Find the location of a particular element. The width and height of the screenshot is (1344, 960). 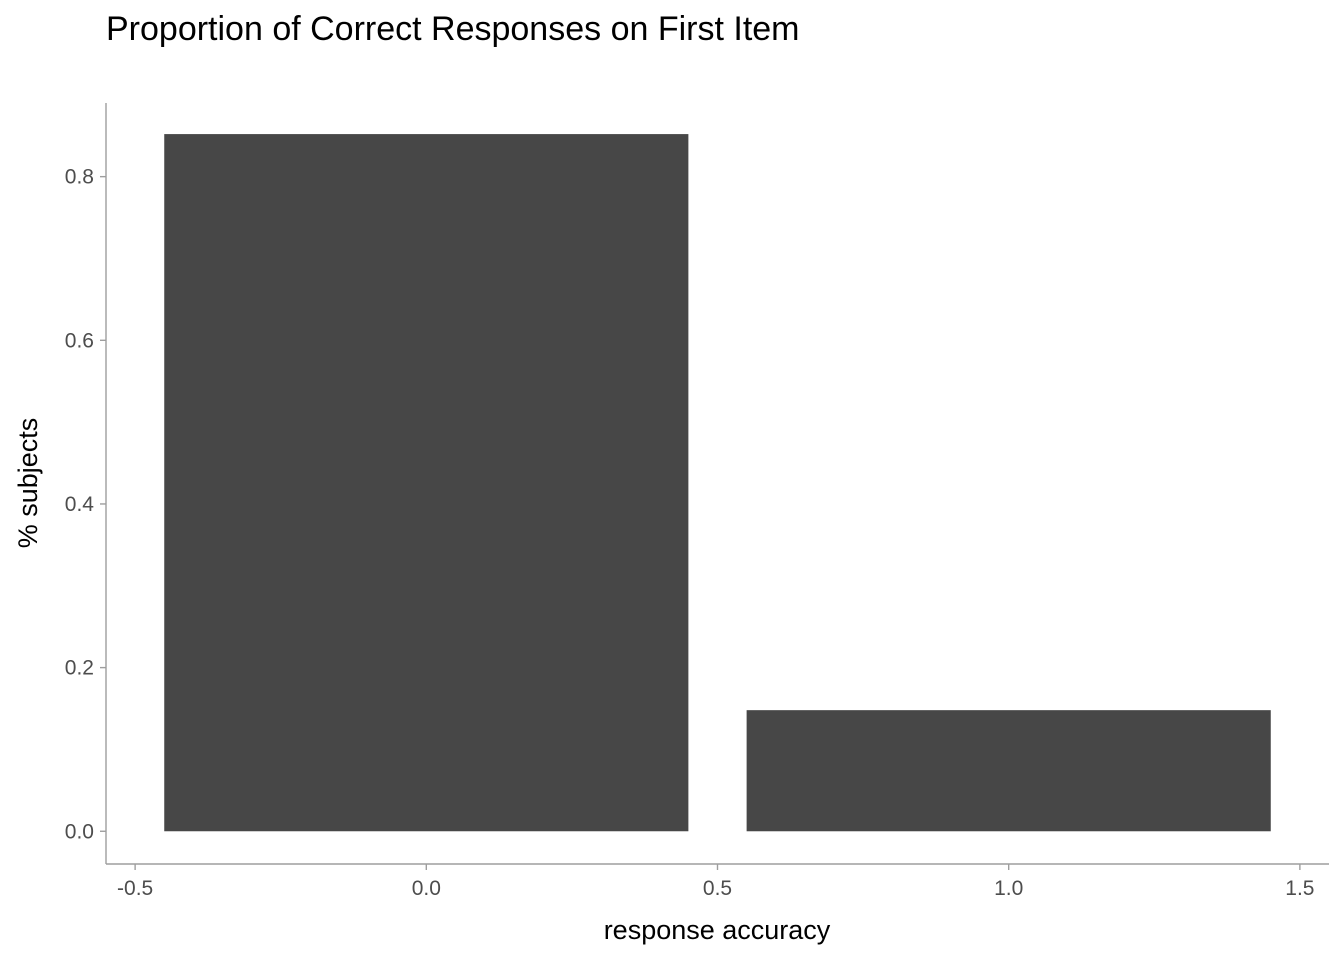

y-tick-label: 0.0 is located at coordinates (79, 831).